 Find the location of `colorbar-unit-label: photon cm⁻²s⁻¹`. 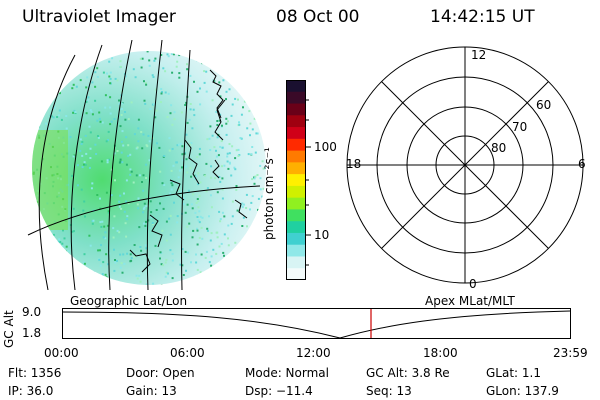

colorbar-unit-label: photon cm⁻²s⁻¹ is located at coordinates (269, 193).